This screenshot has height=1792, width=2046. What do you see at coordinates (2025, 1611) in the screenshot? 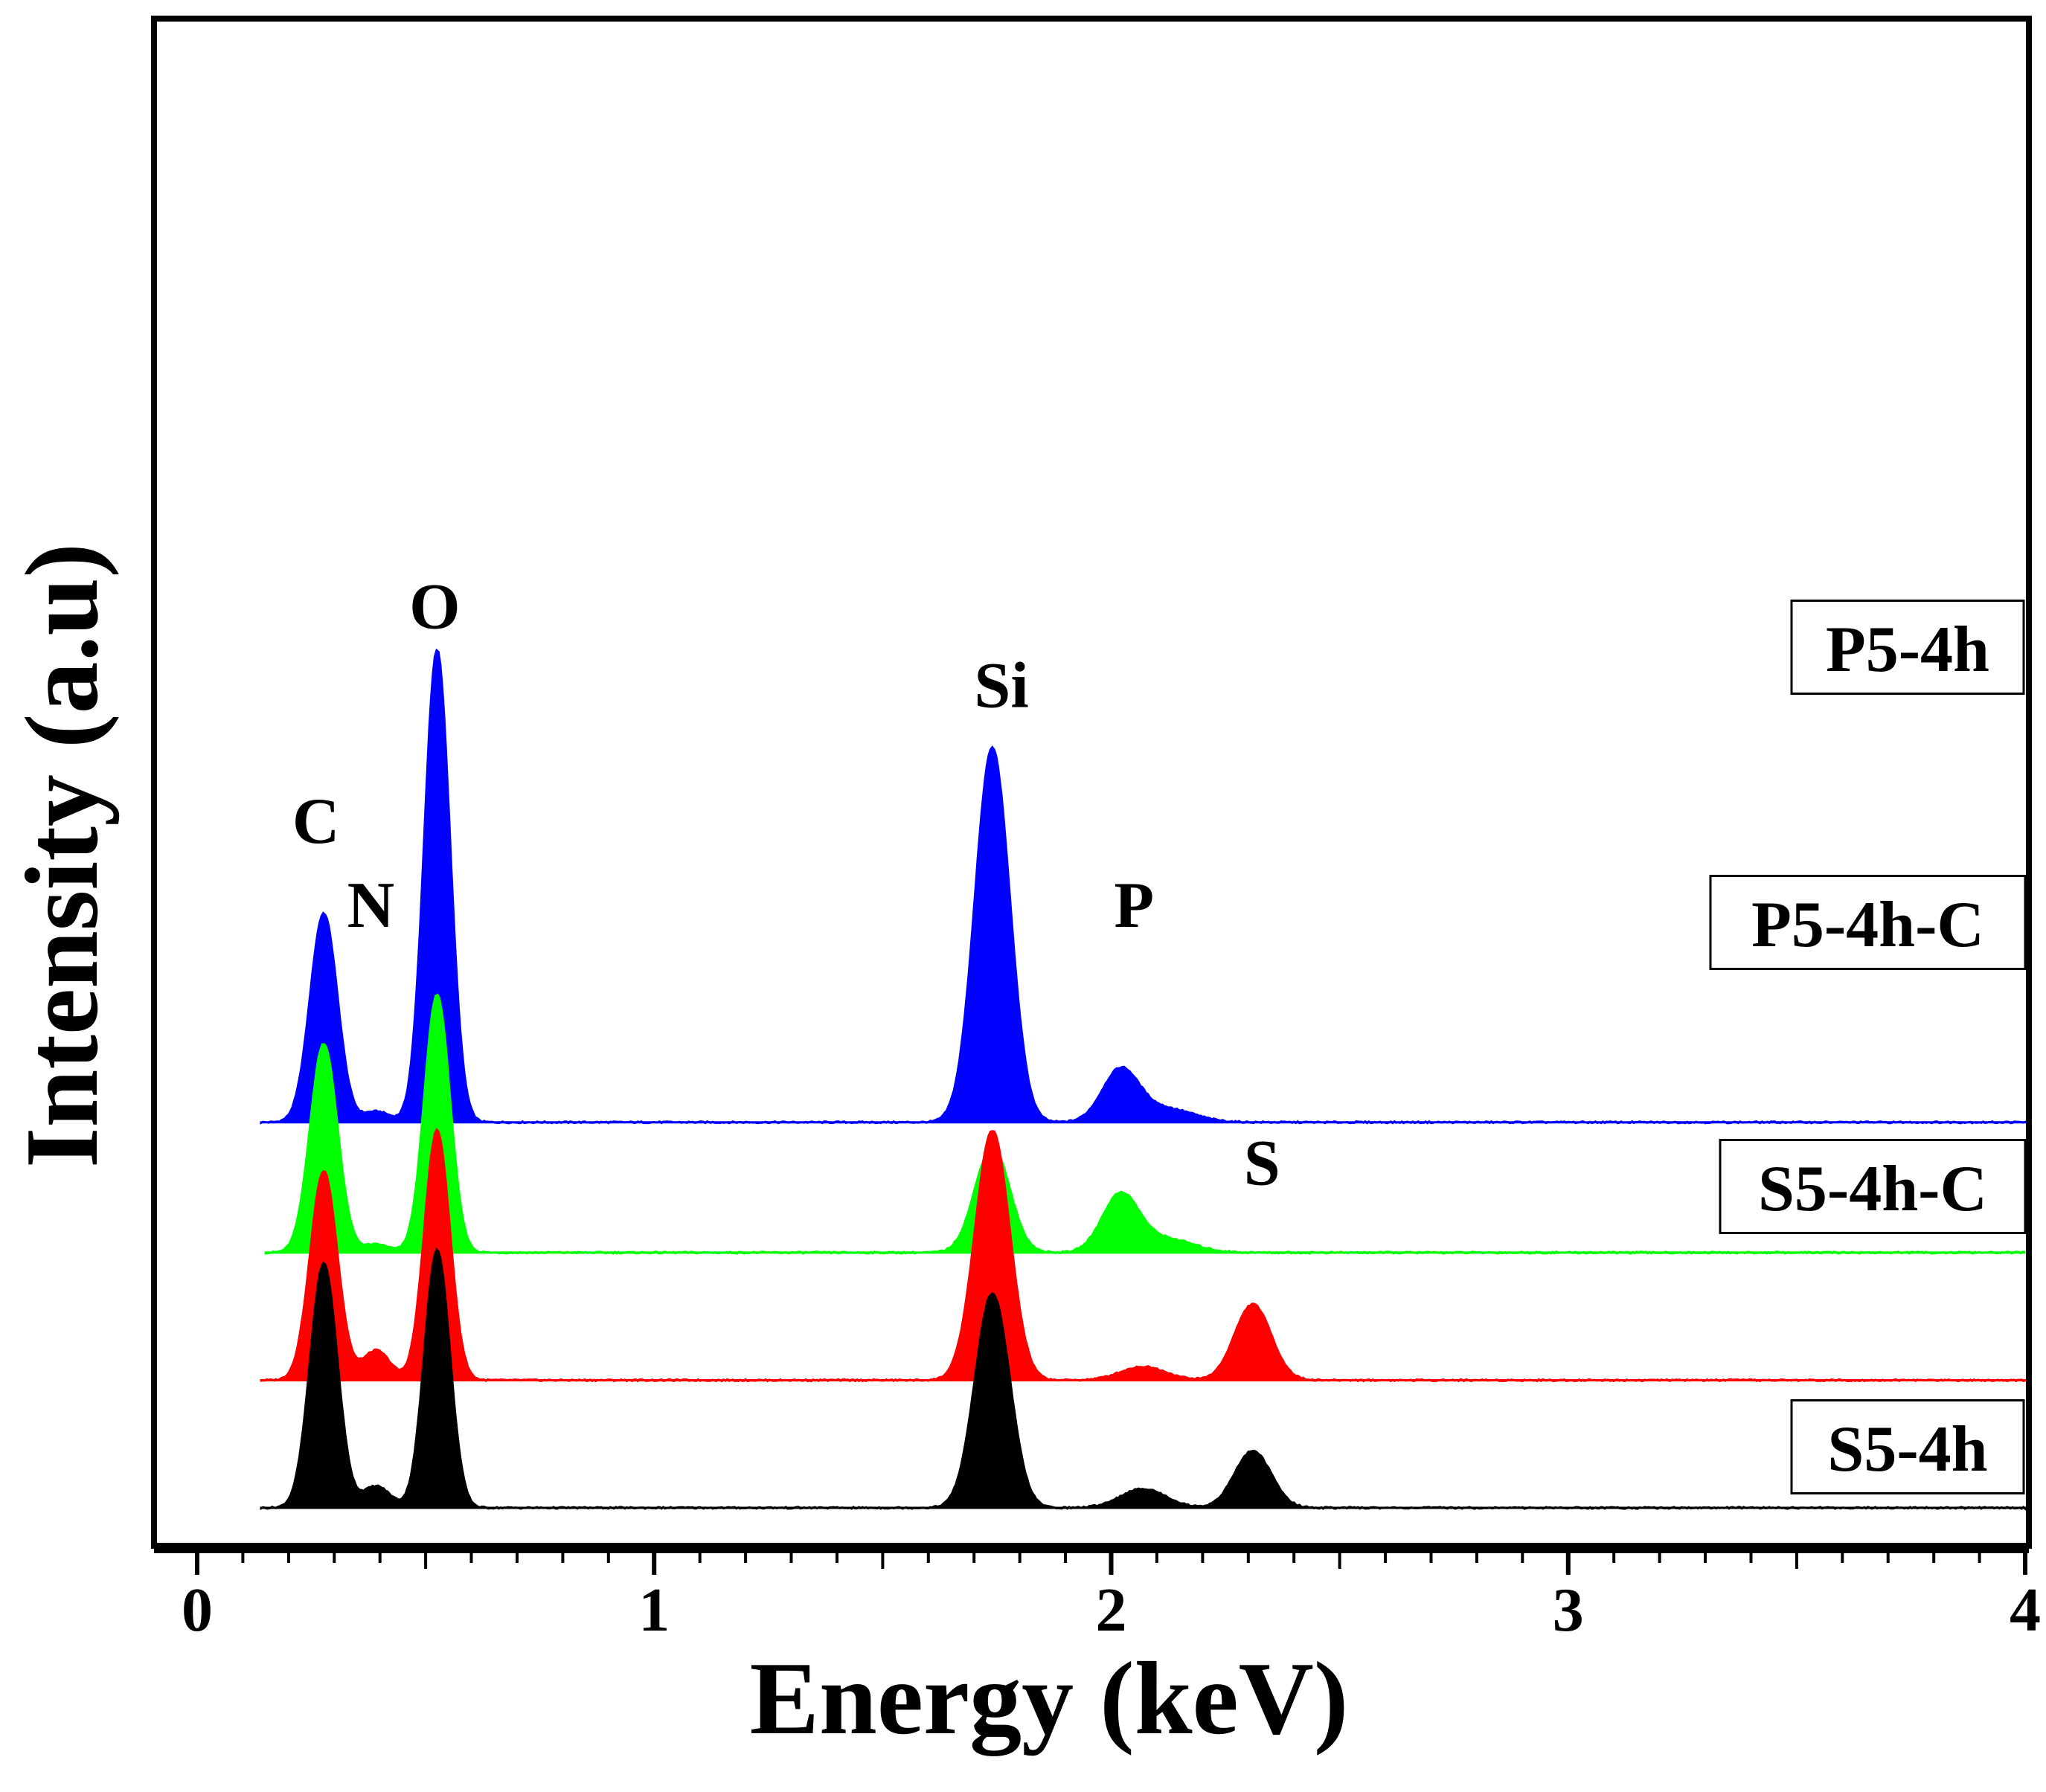
I see `x-tick-label: 4` at bounding box center [2025, 1611].